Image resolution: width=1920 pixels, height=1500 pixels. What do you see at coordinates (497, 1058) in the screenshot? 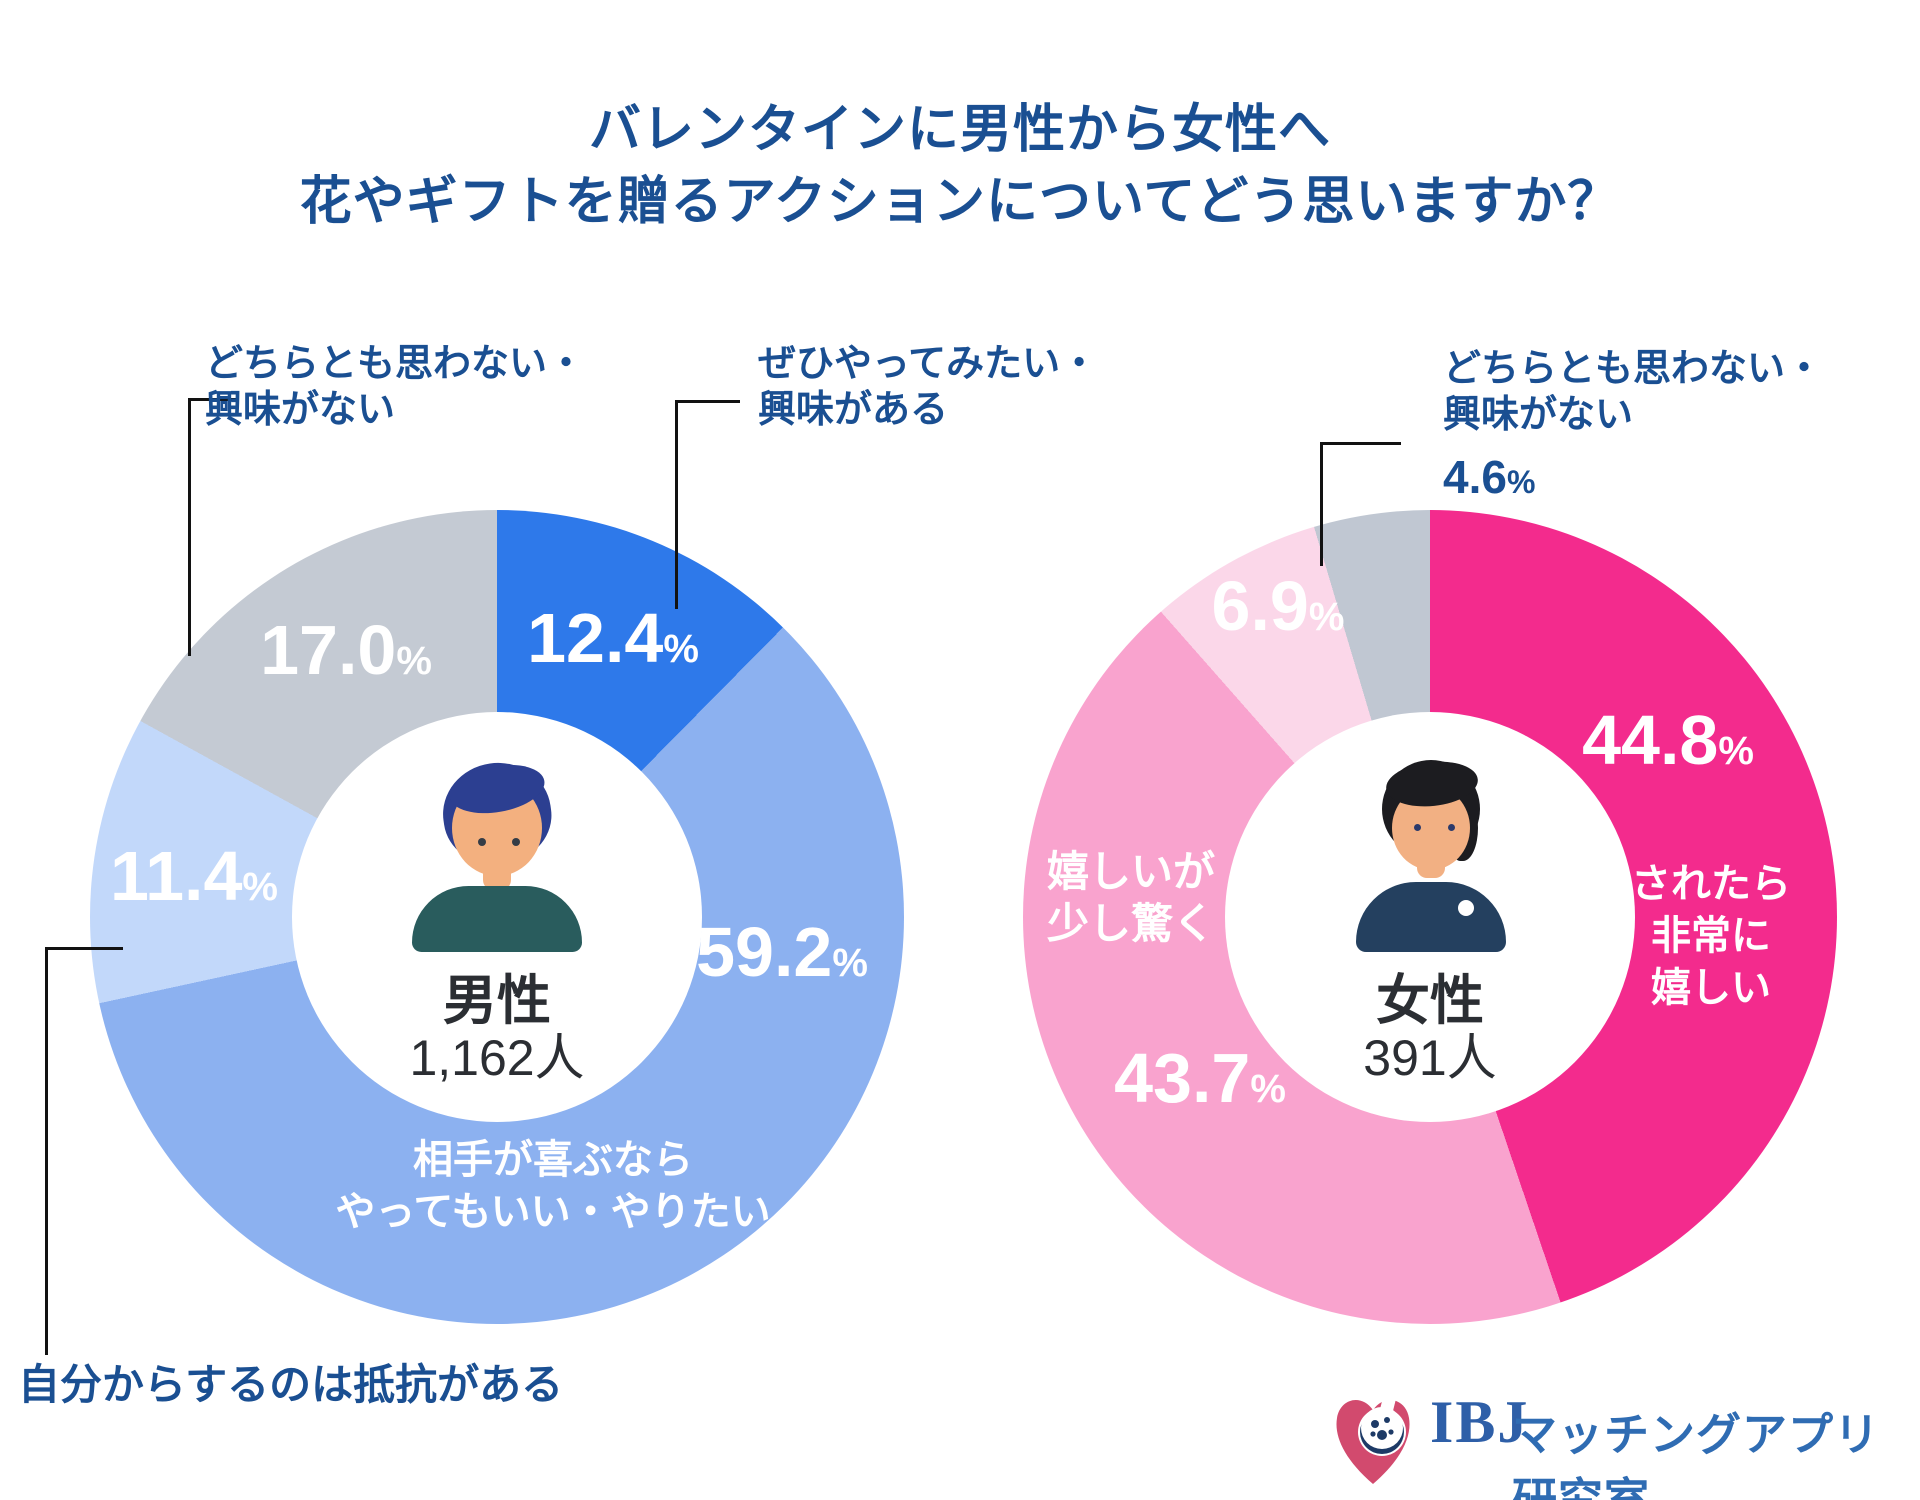
I see `male-sample-count: 1,162人` at bounding box center [497, 1058].